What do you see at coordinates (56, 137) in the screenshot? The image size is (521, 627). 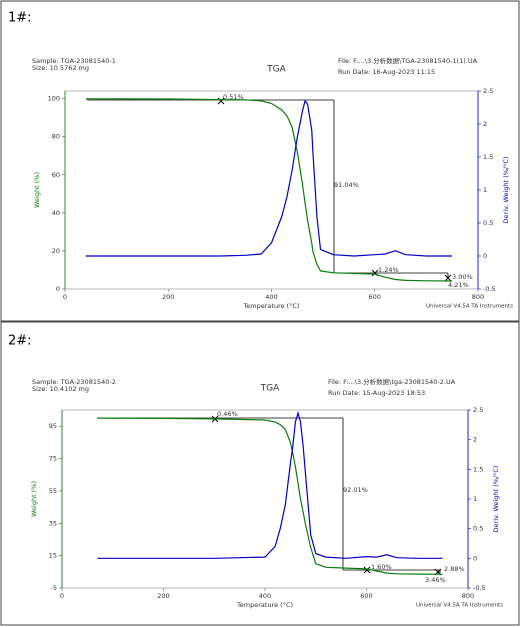 I see `y-tick-label: 80` at bounding box center [56, 137].